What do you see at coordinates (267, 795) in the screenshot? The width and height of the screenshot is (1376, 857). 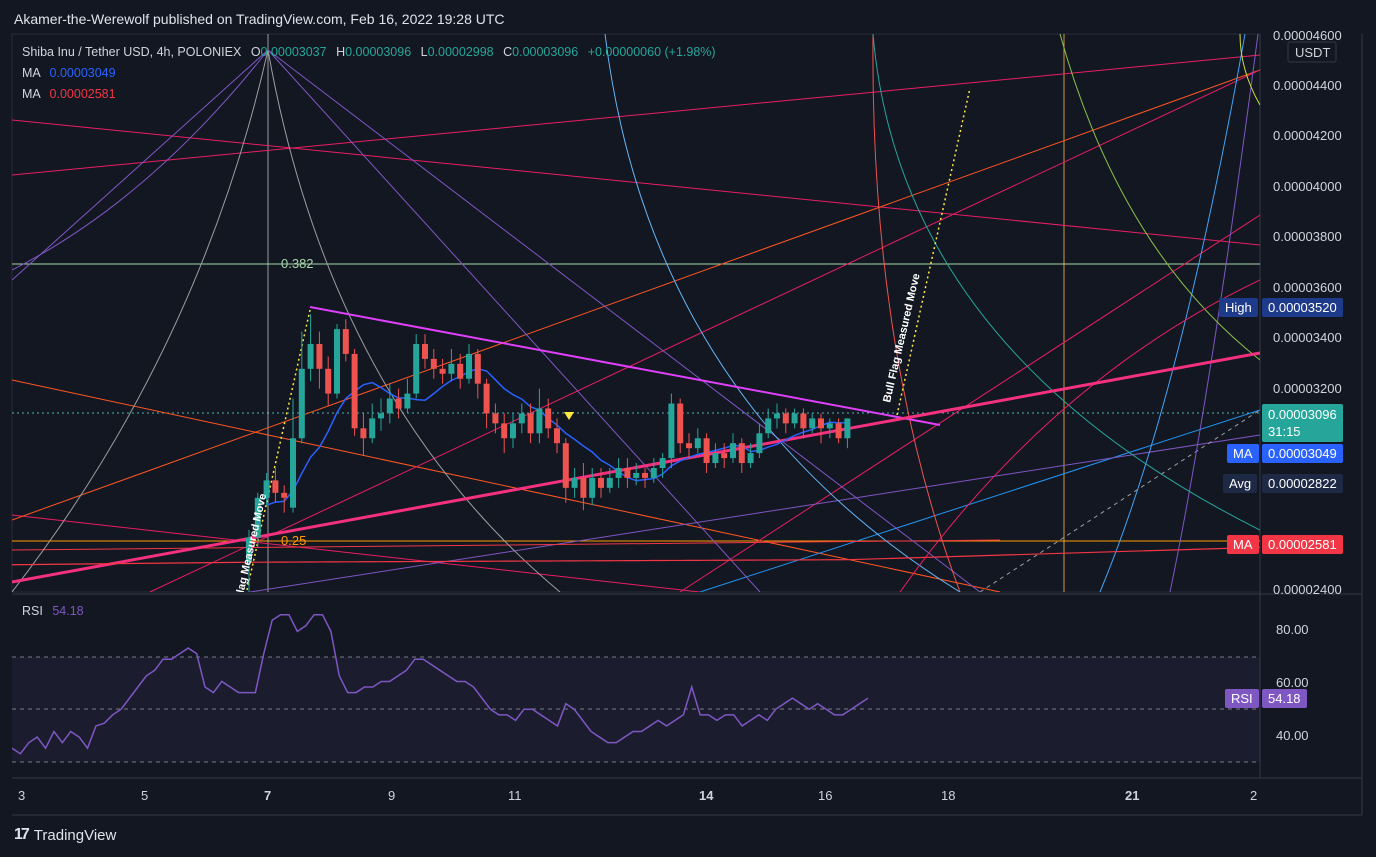 I see `time-tick: 7` at bounding box center [267, 795].